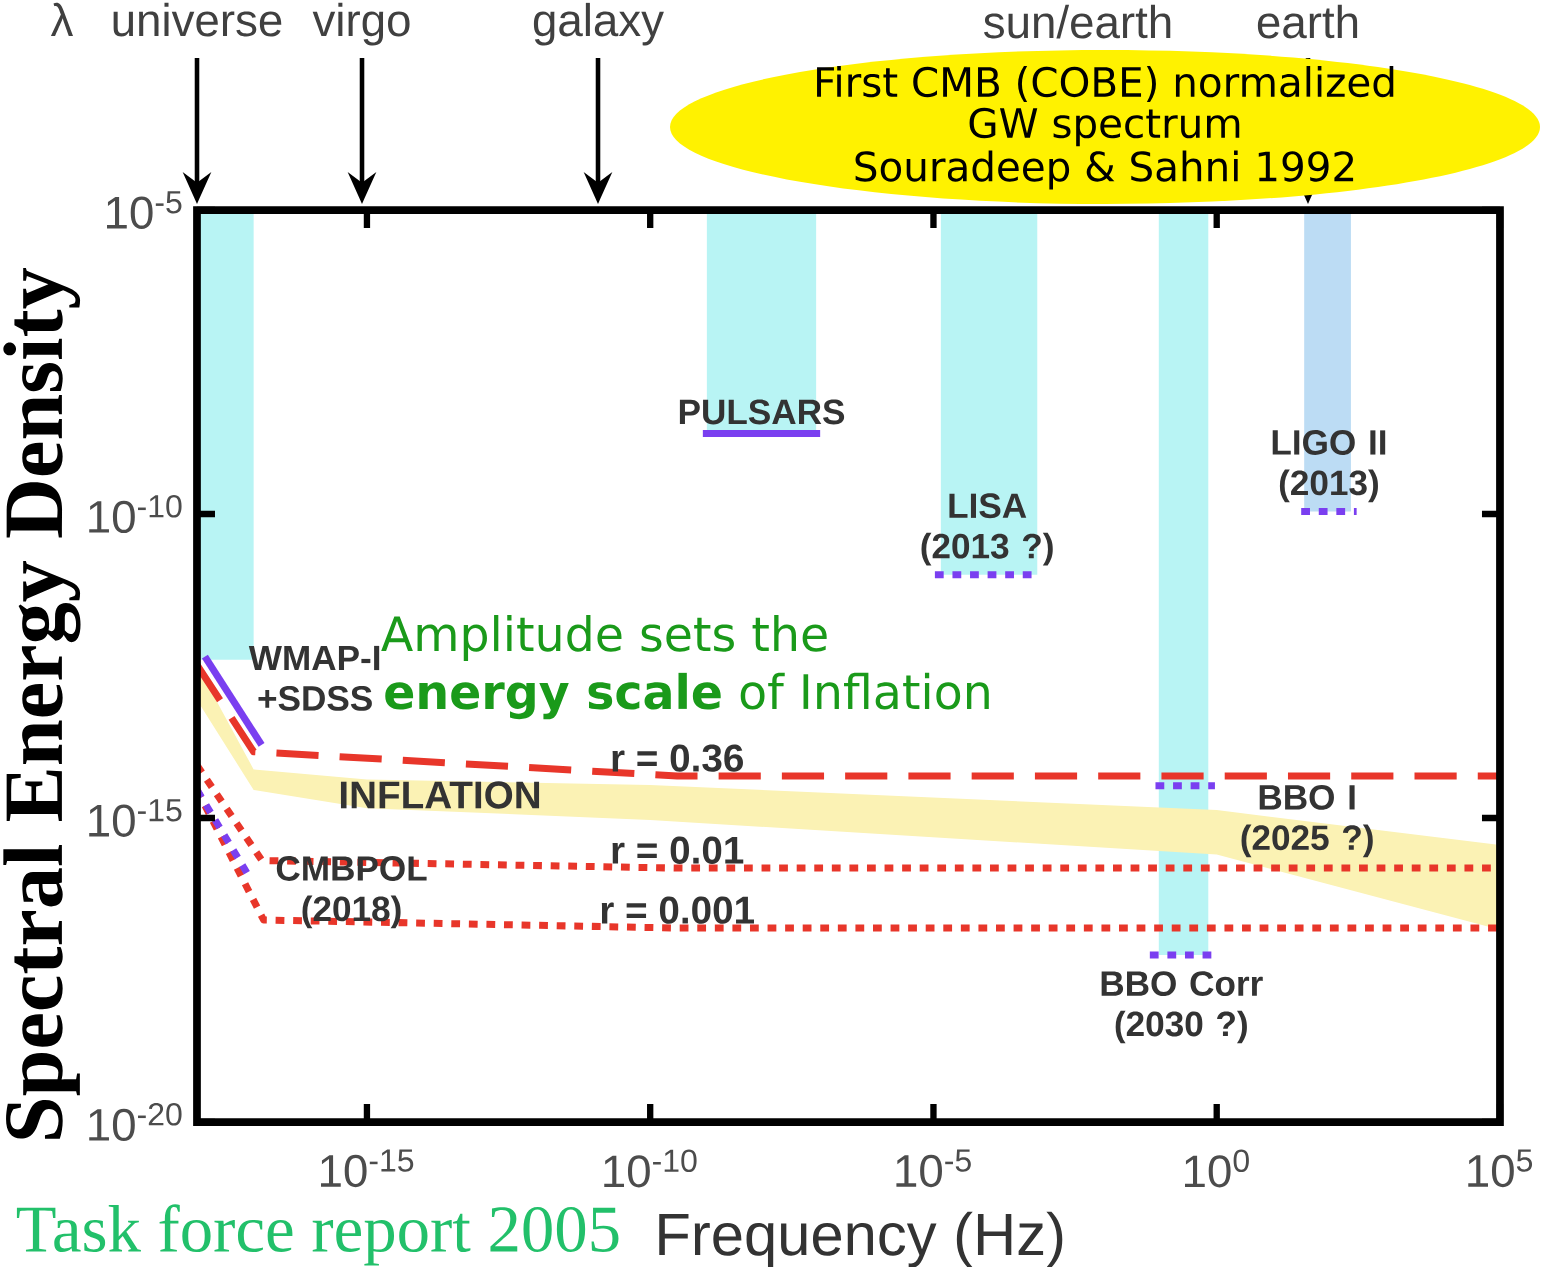  I want to click on series-label: LISA (2013 ?), so click(987, 529).